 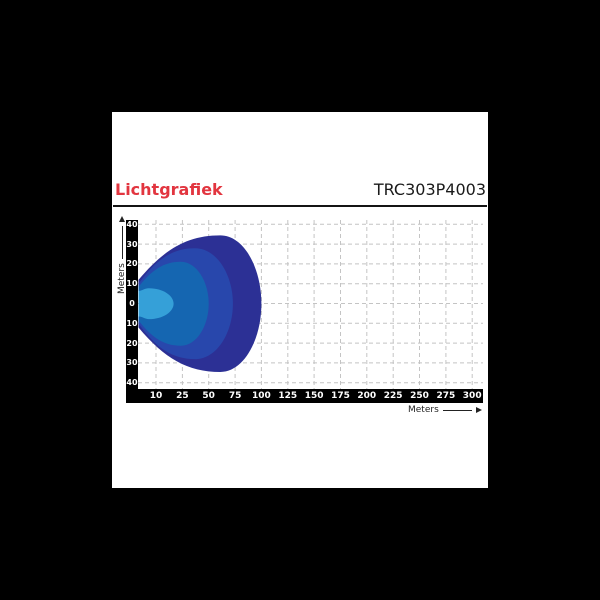 I want to click on x-tick-label: 125, so click(x=288, y=396).